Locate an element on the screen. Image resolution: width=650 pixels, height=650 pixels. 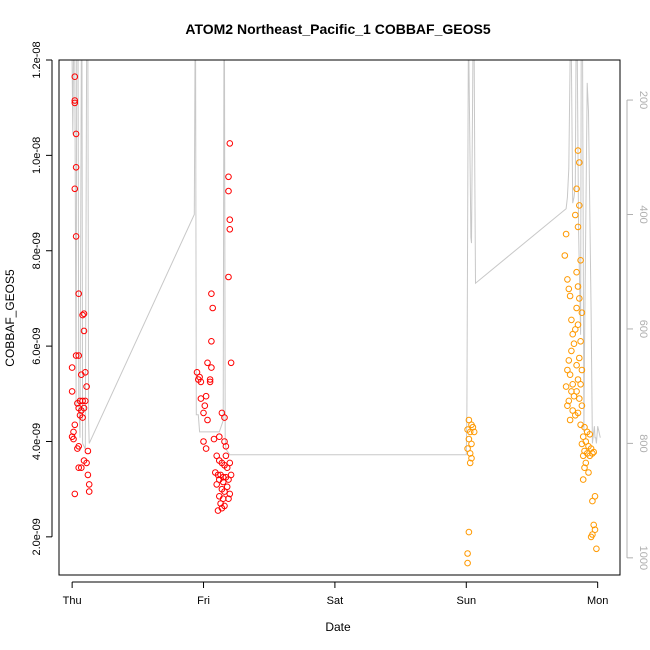
x-tick-label: Sat is located at coordinates (335, 601).